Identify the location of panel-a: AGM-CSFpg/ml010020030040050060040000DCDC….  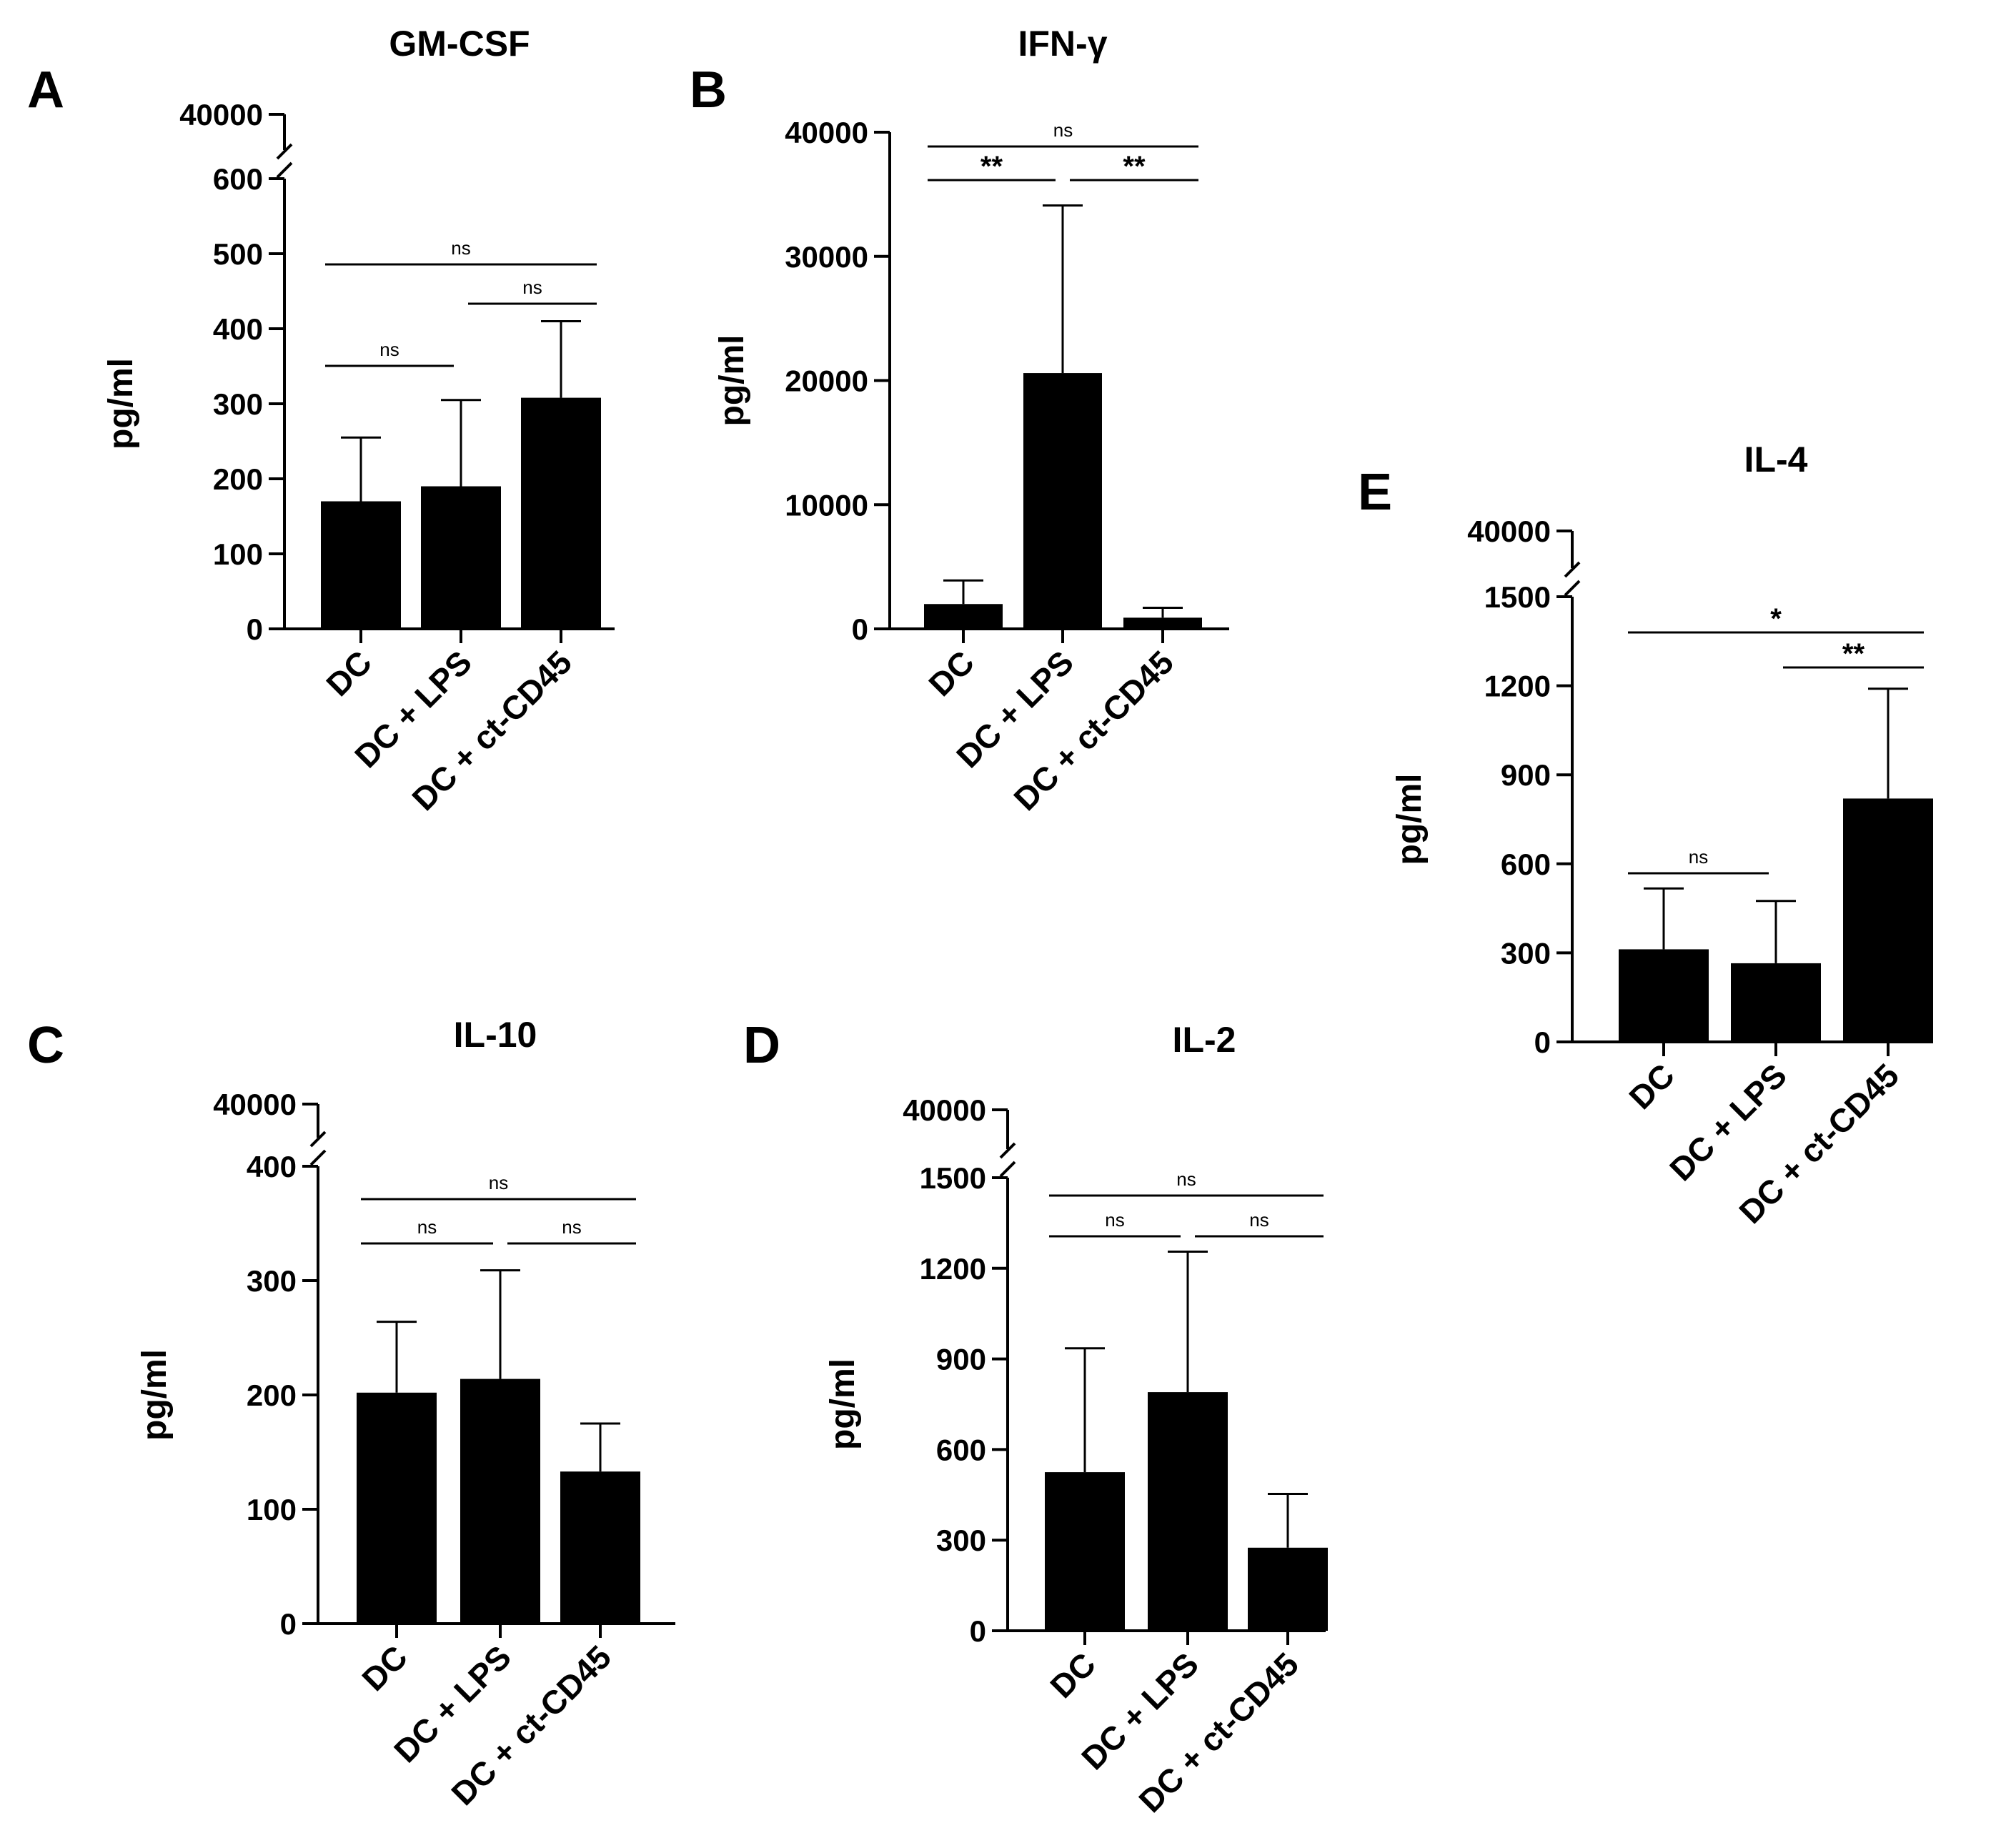
(321, 421).